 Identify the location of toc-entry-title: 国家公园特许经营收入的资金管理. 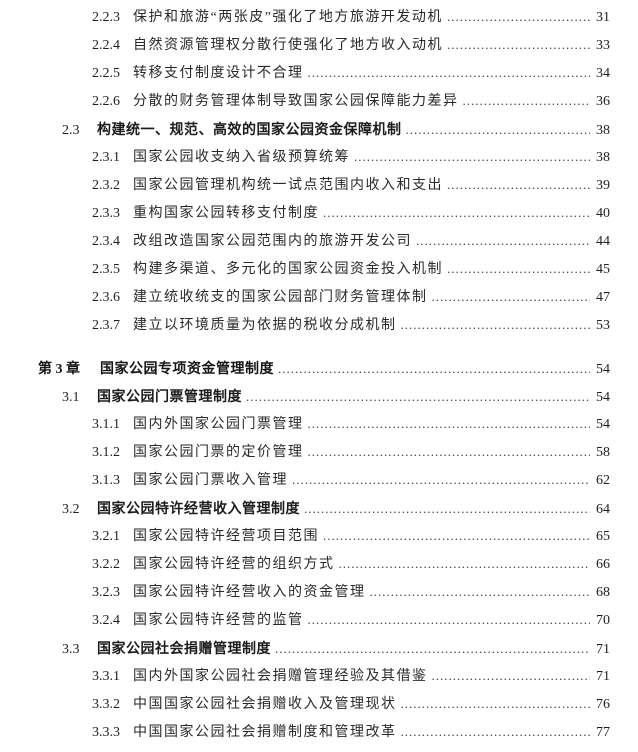
(249, 592).